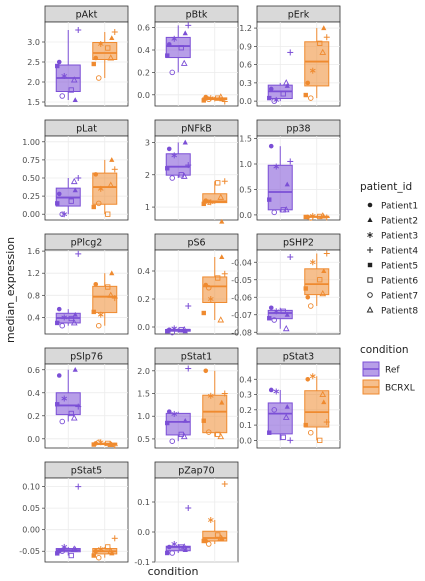 The width and height of the screenshot is (425, 581). I want to click on panel-pErk: pErk 0.0 0.3 0.6 0.9 1.2, so click(290, 56).